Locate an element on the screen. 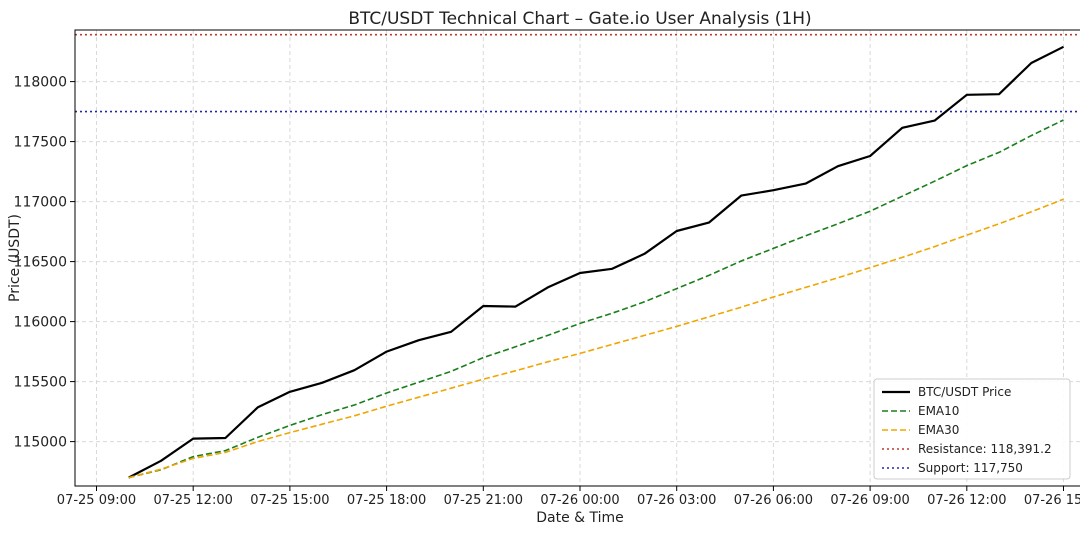  x-tick-label: 07-26 00:00 is located at coordinates (579, 500).